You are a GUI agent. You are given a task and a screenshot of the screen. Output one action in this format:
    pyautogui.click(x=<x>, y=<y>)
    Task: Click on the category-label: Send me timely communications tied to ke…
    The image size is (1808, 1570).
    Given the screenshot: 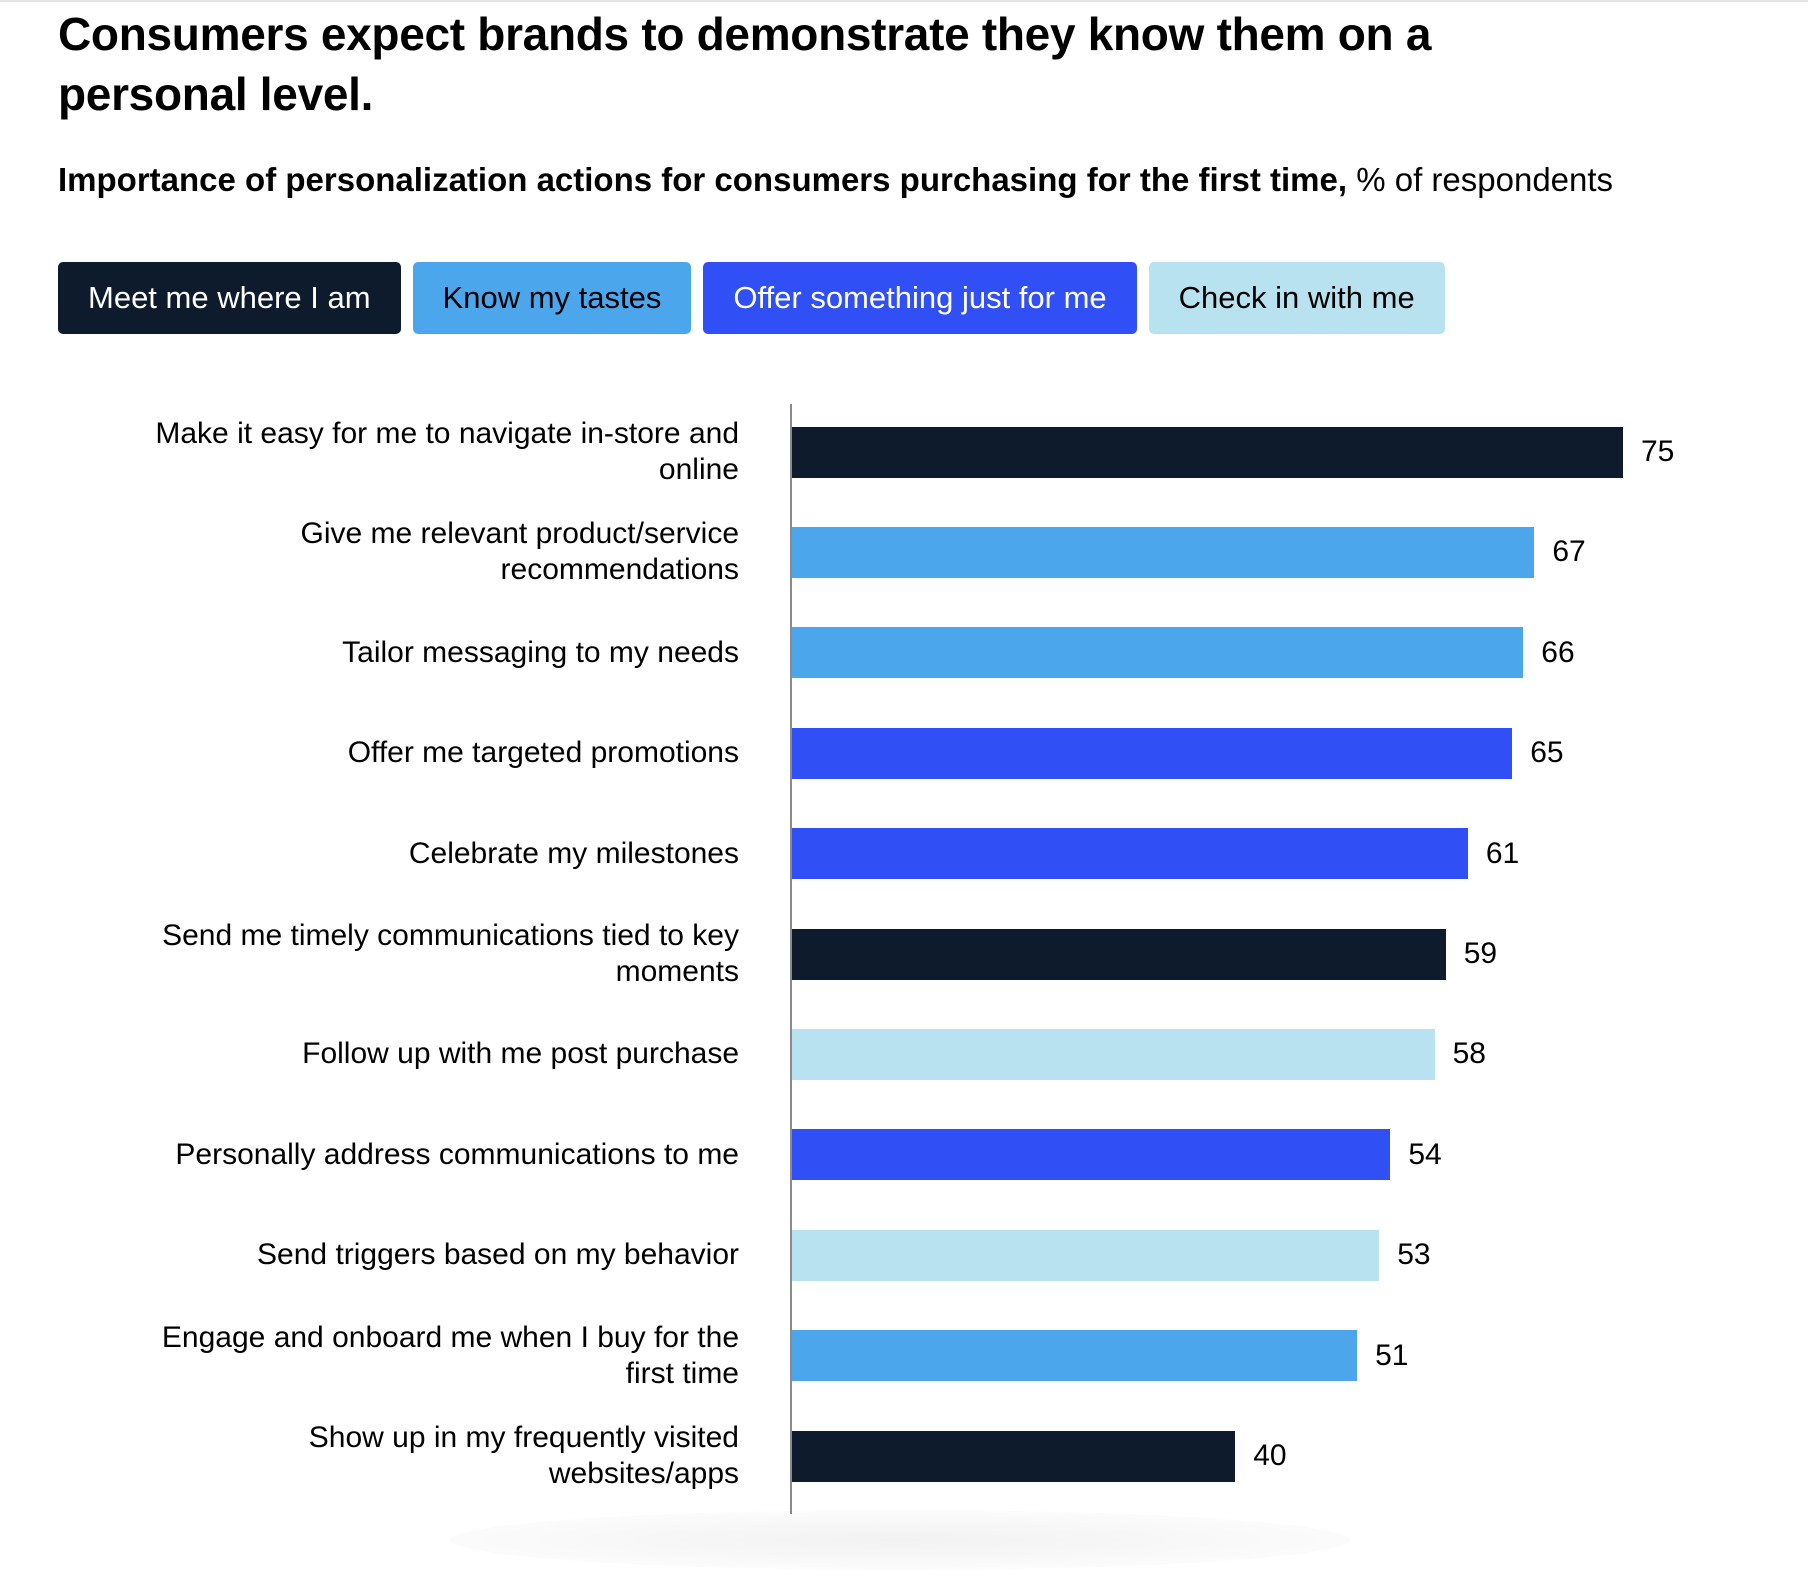 What is the action you would take?
    pyautogui.click(x=450, y=953)
    